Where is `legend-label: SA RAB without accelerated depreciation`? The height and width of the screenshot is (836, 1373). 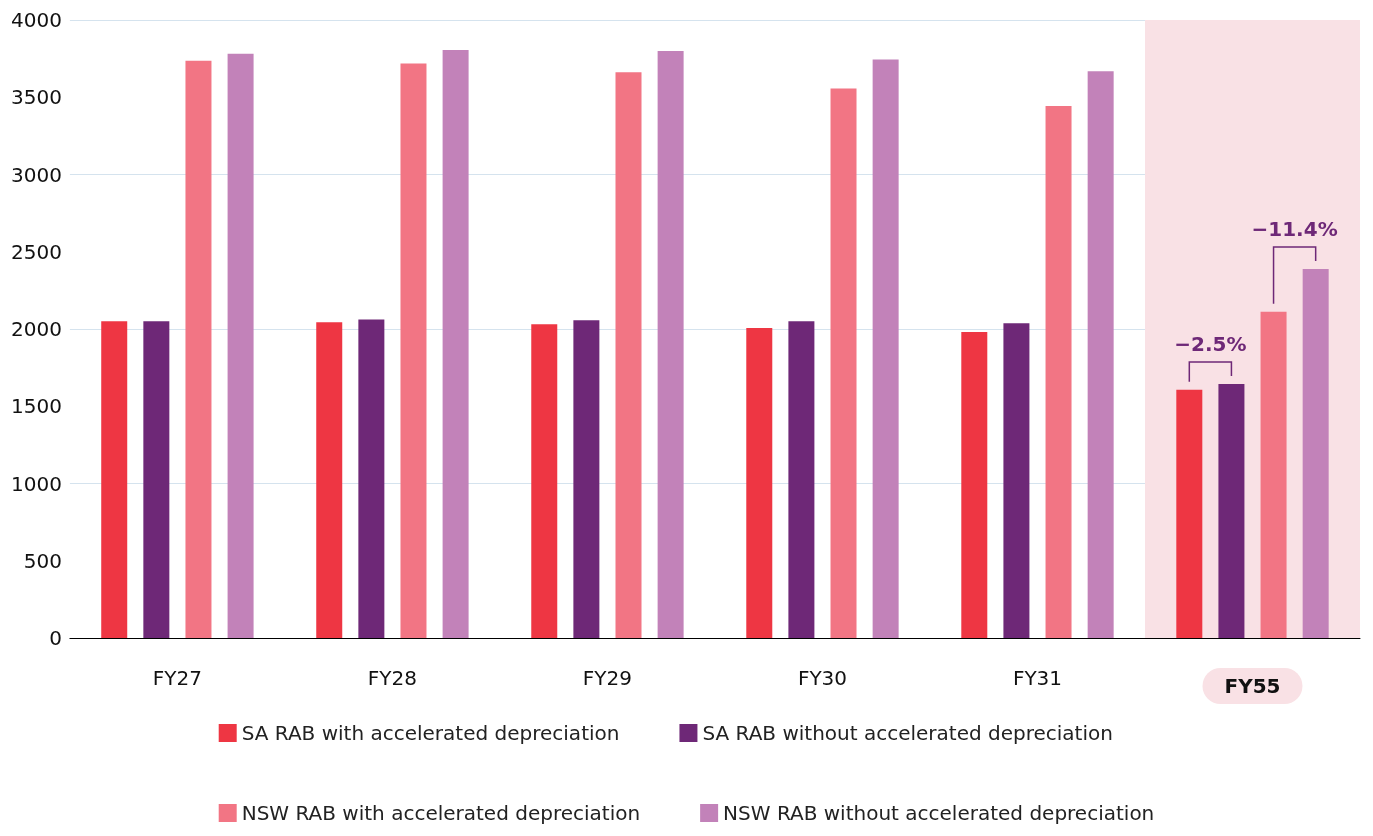
legend-label: SA RAB without accelerated depreciation is located at coordinates (907, 733).